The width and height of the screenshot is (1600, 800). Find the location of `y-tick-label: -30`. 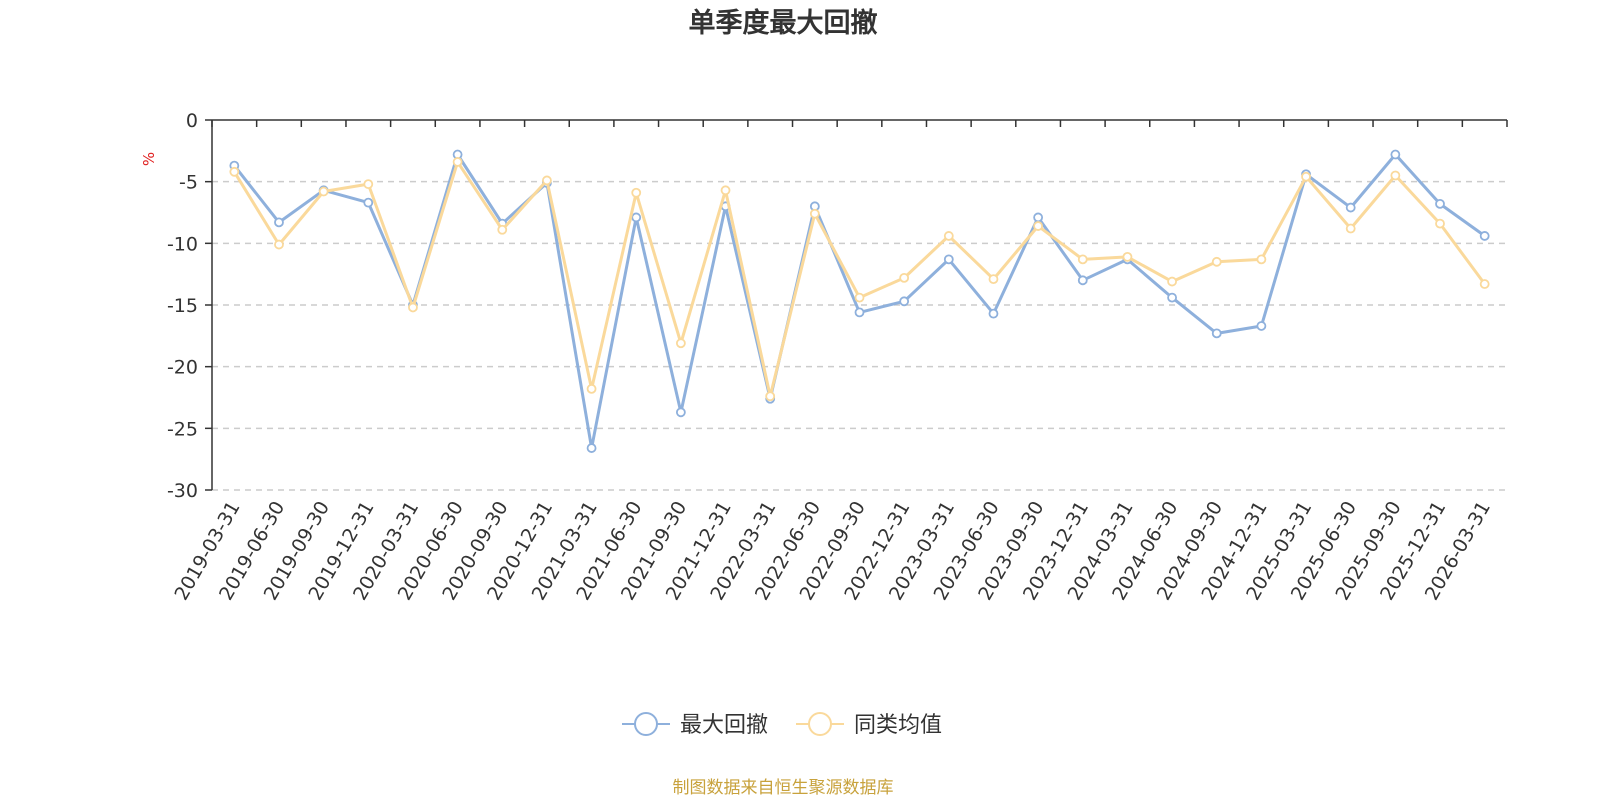

y-tick-label: -30 is located at coordinates (182, 491).